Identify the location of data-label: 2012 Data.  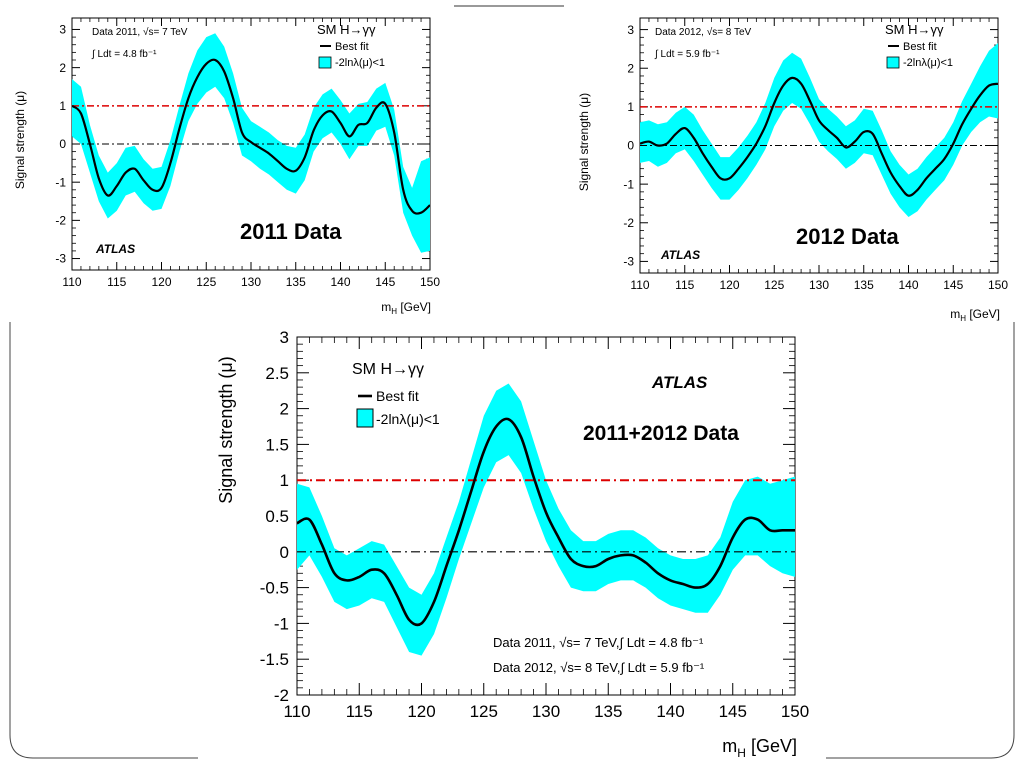
(848, 236).